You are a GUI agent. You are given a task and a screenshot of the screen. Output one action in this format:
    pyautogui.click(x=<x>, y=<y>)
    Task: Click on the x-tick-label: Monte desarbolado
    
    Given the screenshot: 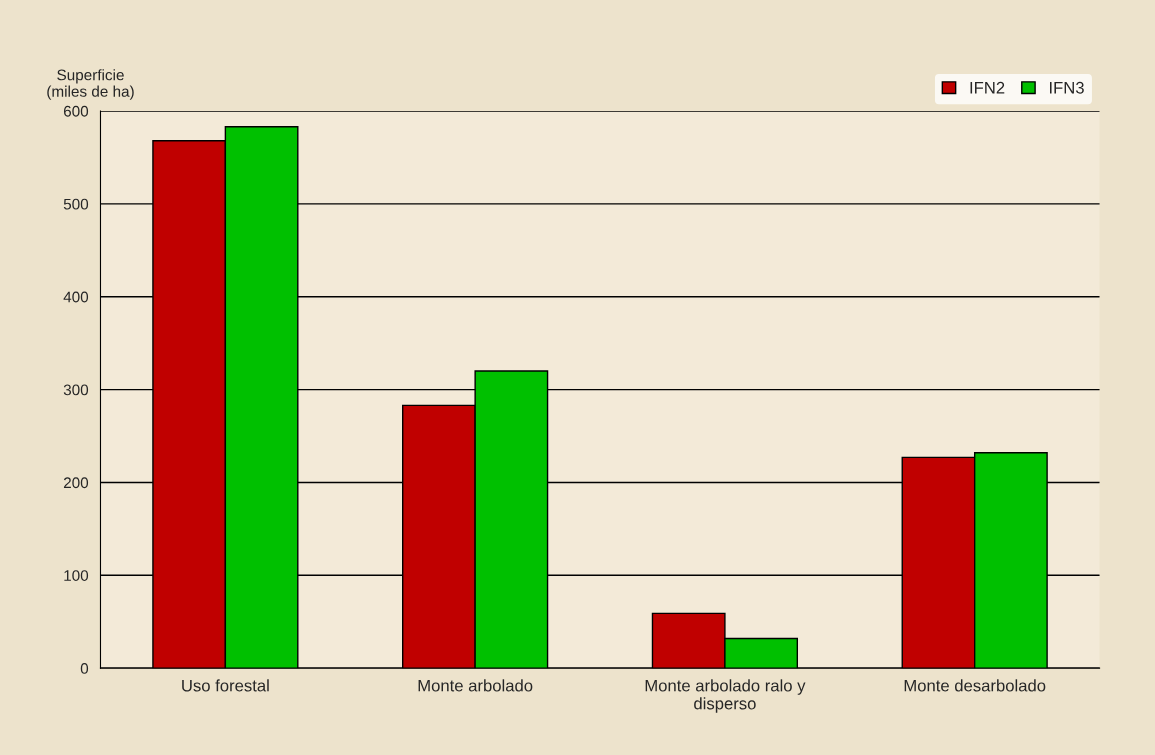 What is the action you would take?
    pyautogui.click(x=975, y=685)
    